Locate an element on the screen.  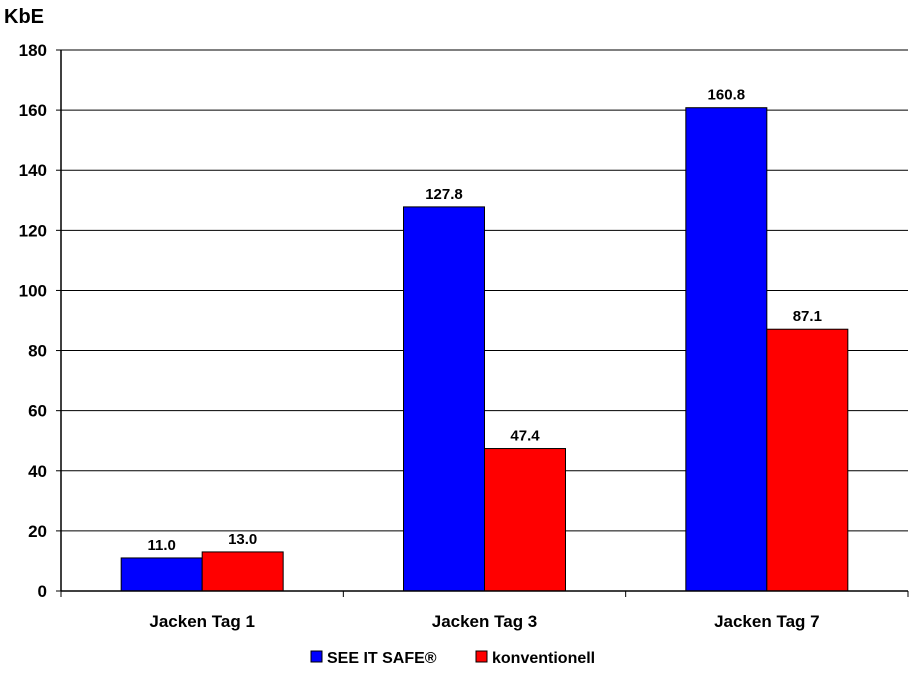
y-tick-label: 140 is located at coordinates (33, 170).